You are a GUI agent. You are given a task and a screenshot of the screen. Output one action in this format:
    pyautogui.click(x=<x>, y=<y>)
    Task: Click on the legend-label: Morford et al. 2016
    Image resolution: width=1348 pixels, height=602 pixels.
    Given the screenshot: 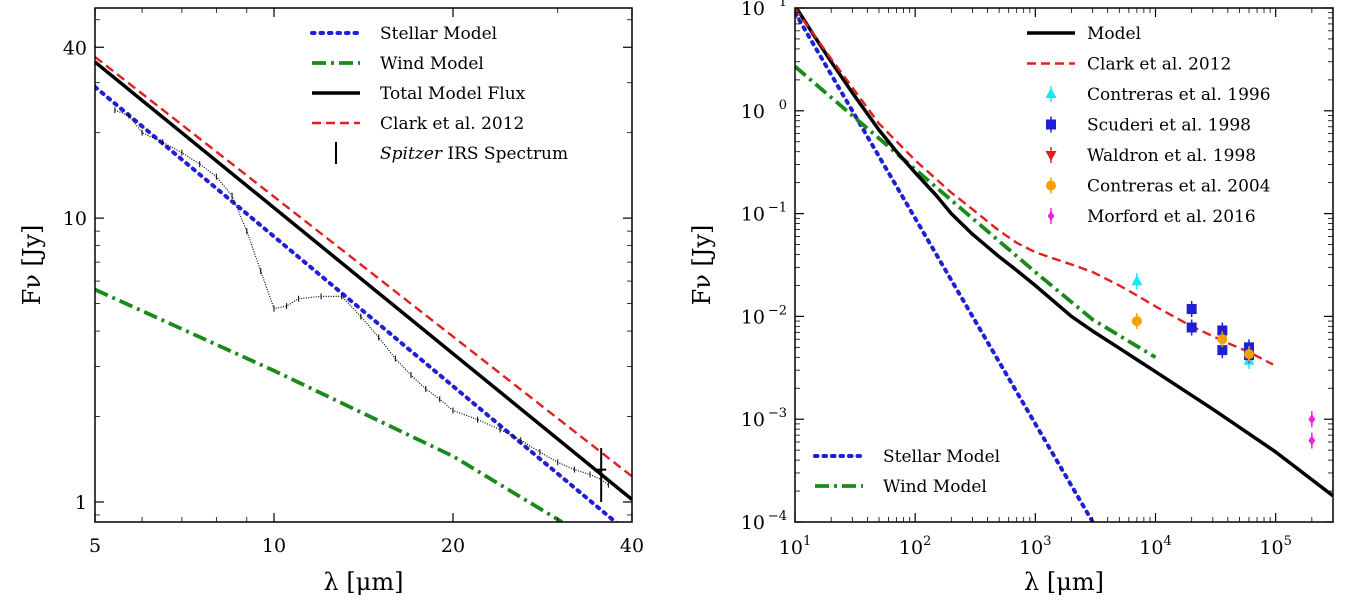 What is the action you would take?
    pyautogui.click(x=1171, y=217)
    